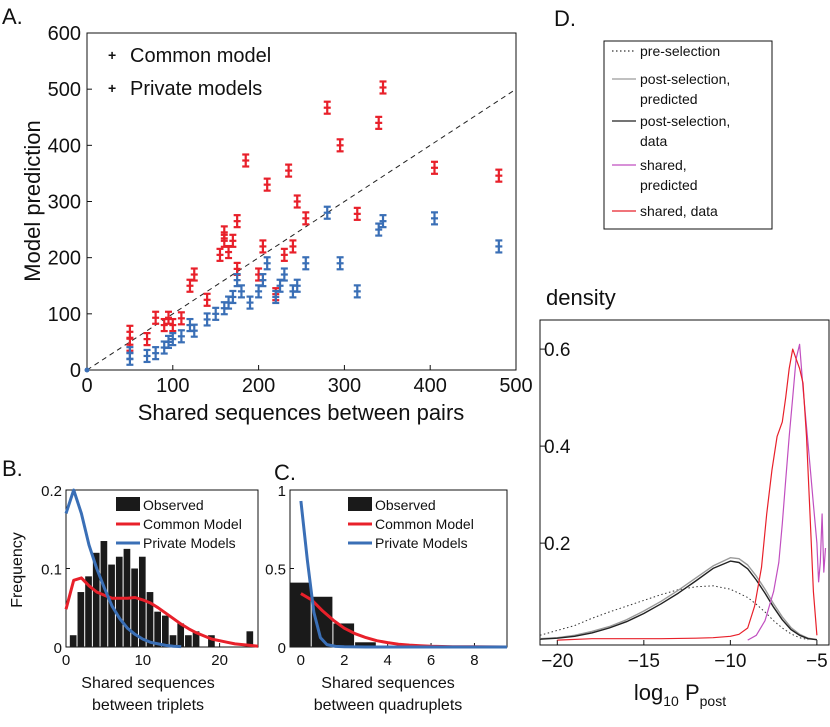 The image size is (830, 727). What do you see at coordinates (687, 494) in the screenshot?
I see `series-shared-data` at bounding box center [687, 494].